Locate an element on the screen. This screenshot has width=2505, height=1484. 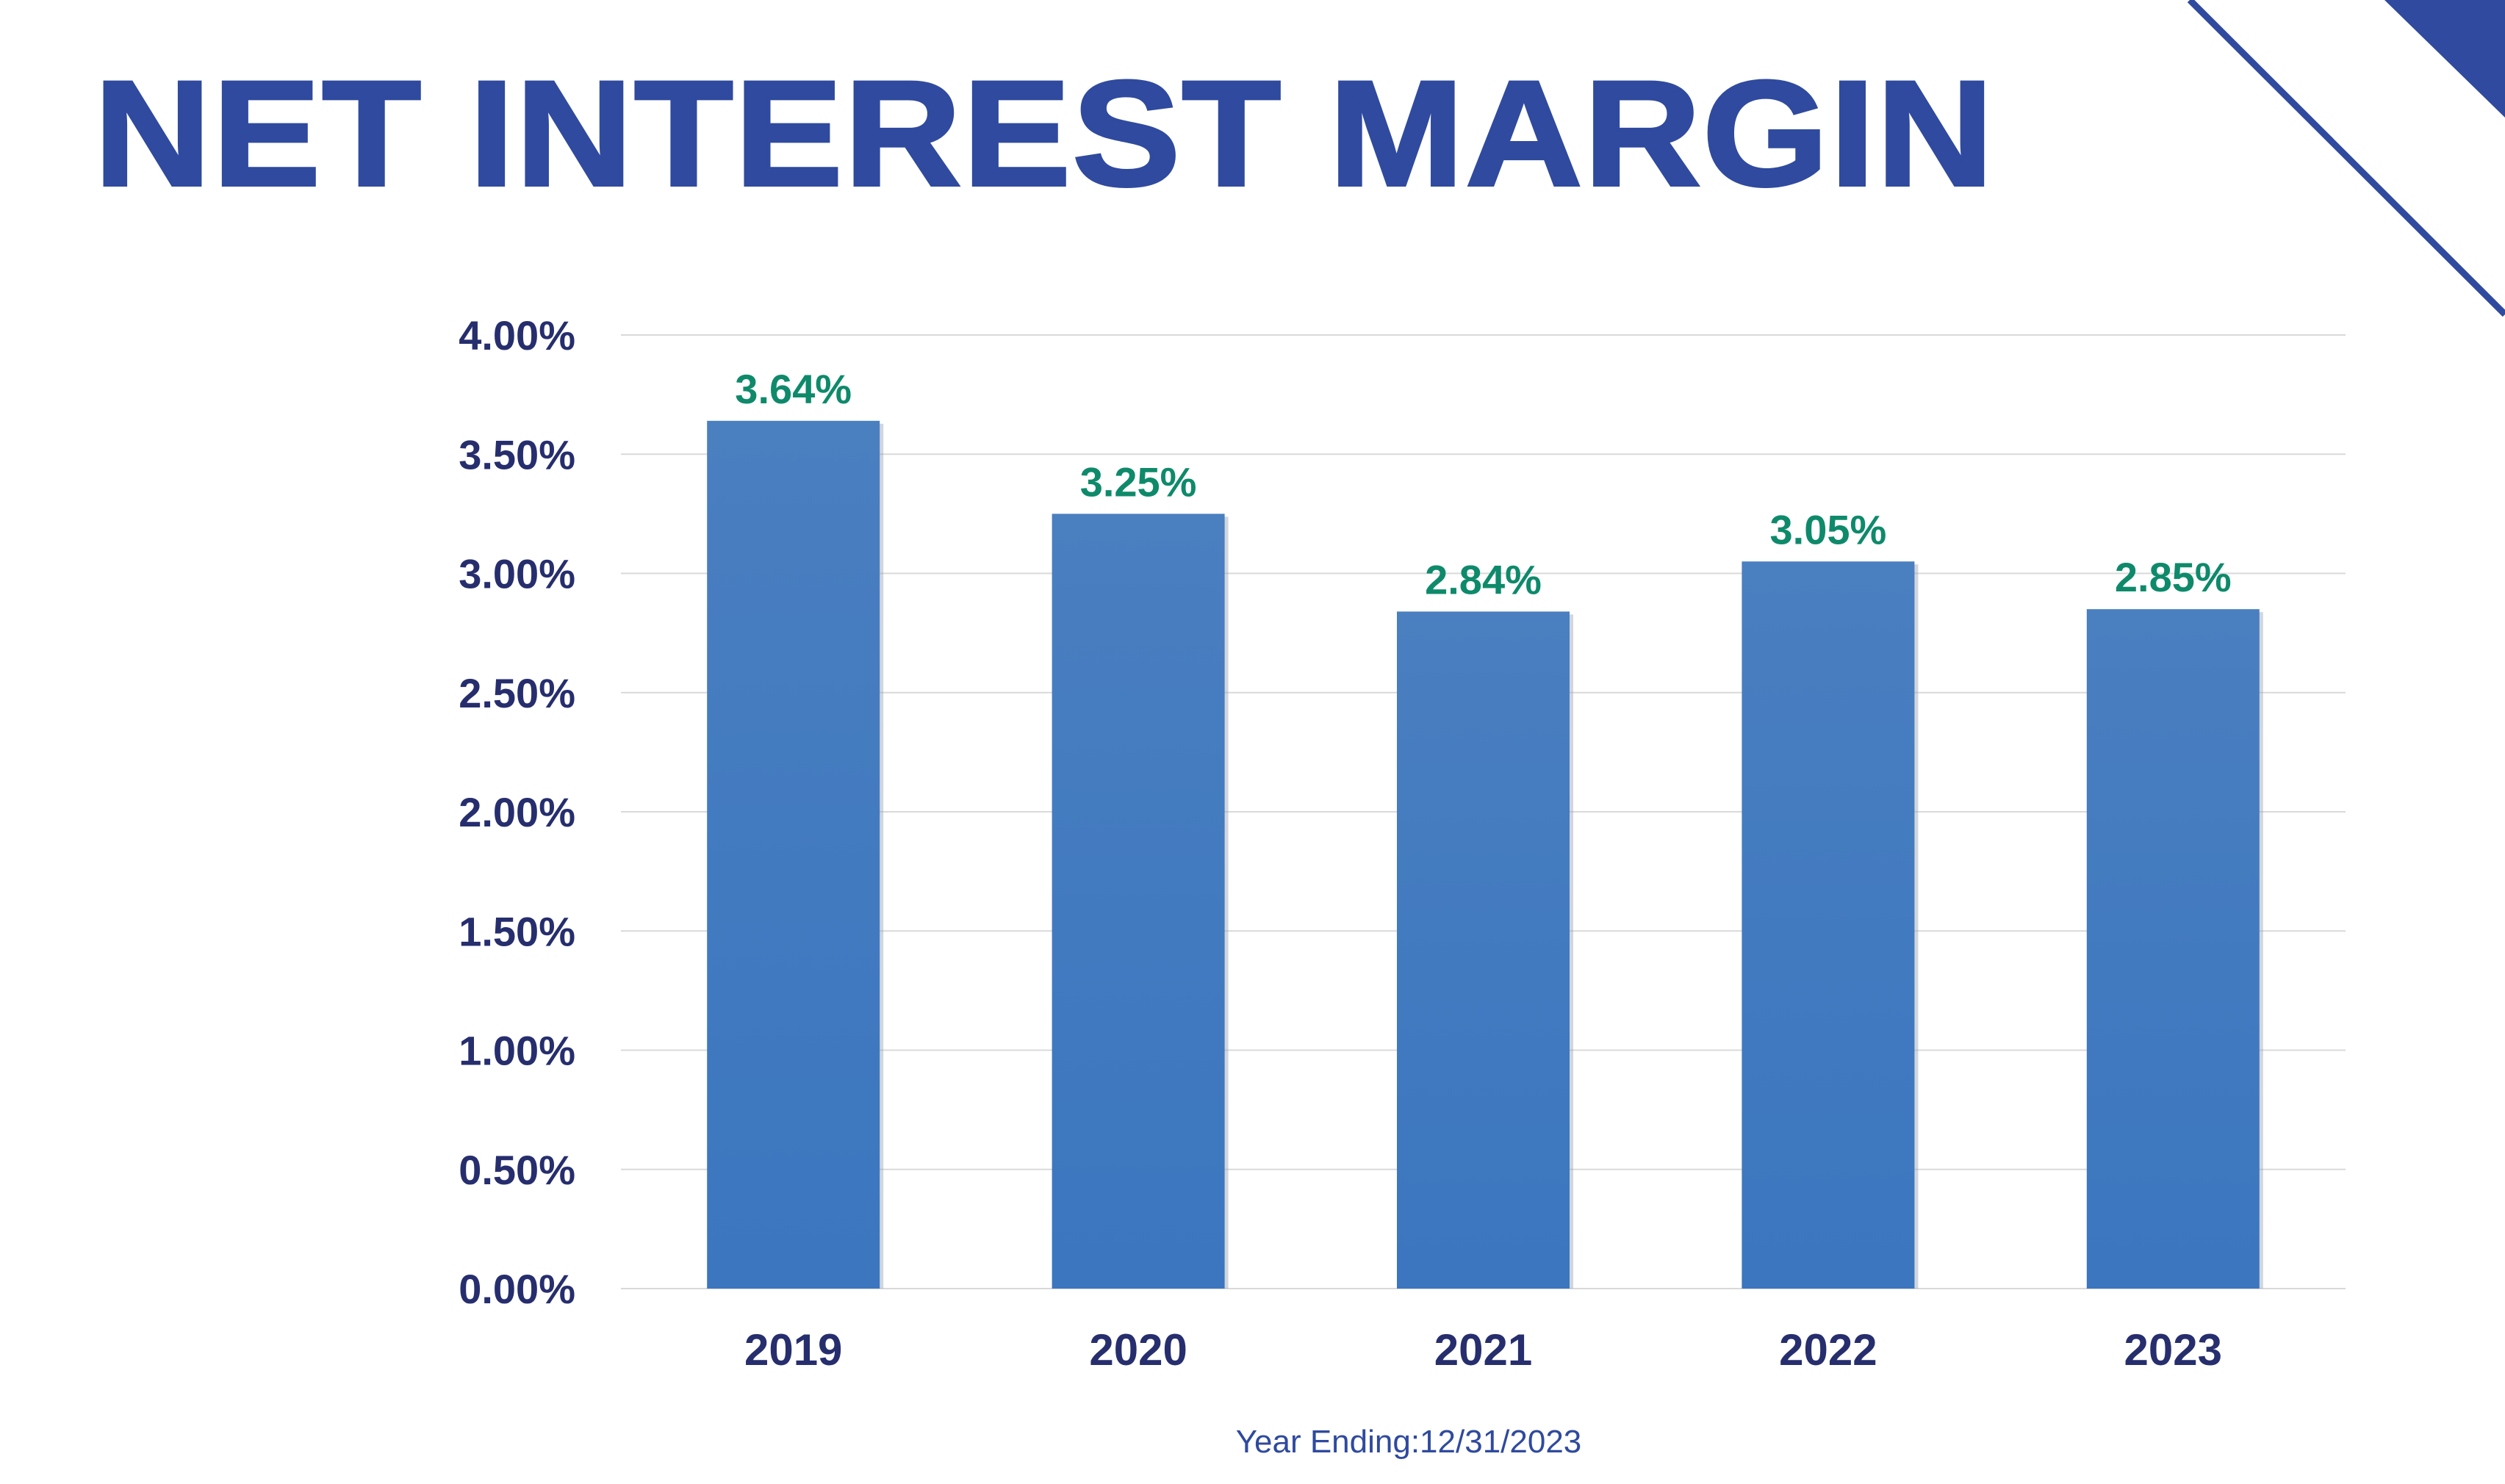
data-label: 2.84% is located at coordinates (1483, 579).